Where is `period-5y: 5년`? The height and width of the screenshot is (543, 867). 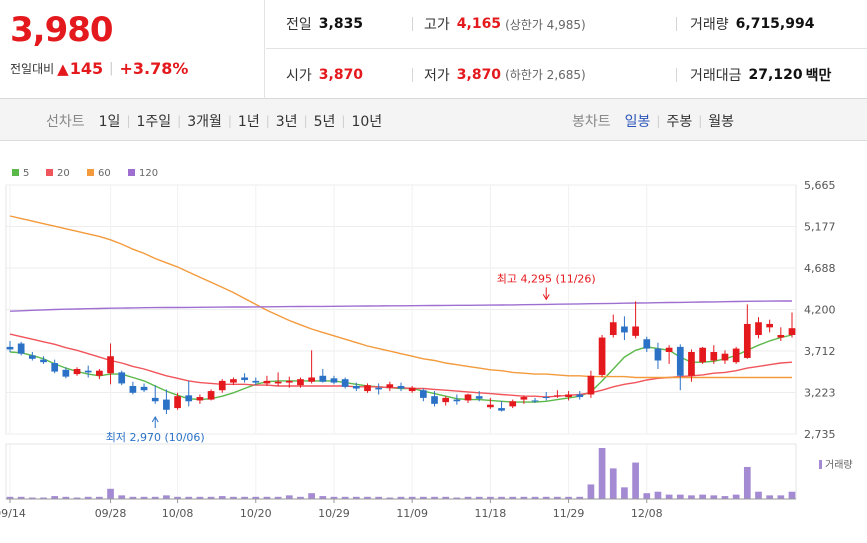
period-5y: 5년 is located at coordinates (324, 122).